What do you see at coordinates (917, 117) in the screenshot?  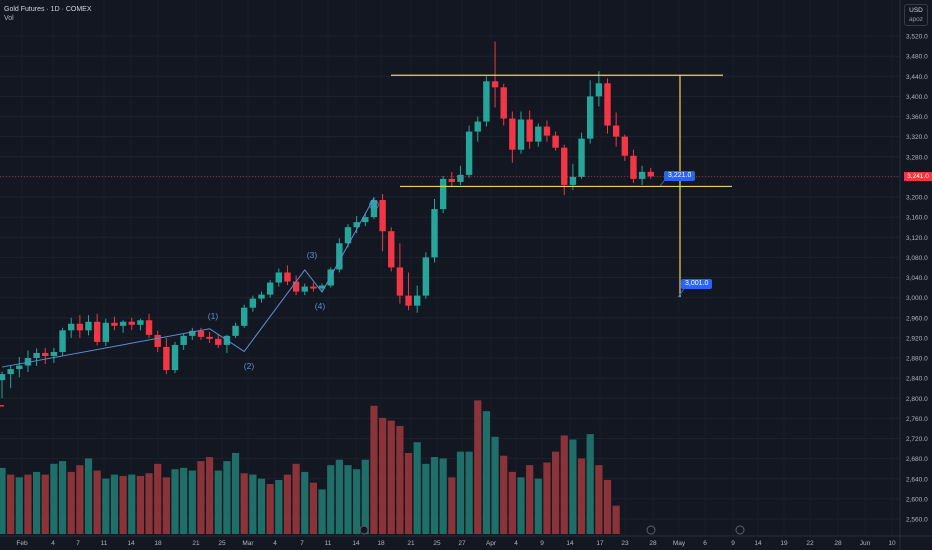 I see `y-tick-label: 3,360.0` at bounding box center [917, 117].